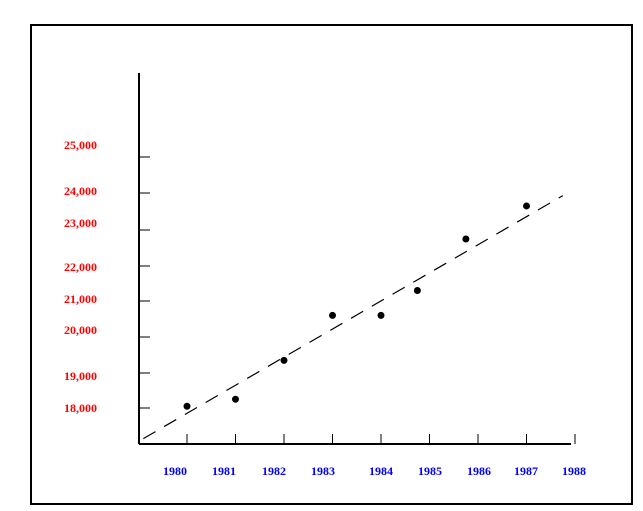 The image size is (643, 511). Describe the element at coordinates (479, 471) in the screenshot. I see `x-tick-label: 1986` at that location.